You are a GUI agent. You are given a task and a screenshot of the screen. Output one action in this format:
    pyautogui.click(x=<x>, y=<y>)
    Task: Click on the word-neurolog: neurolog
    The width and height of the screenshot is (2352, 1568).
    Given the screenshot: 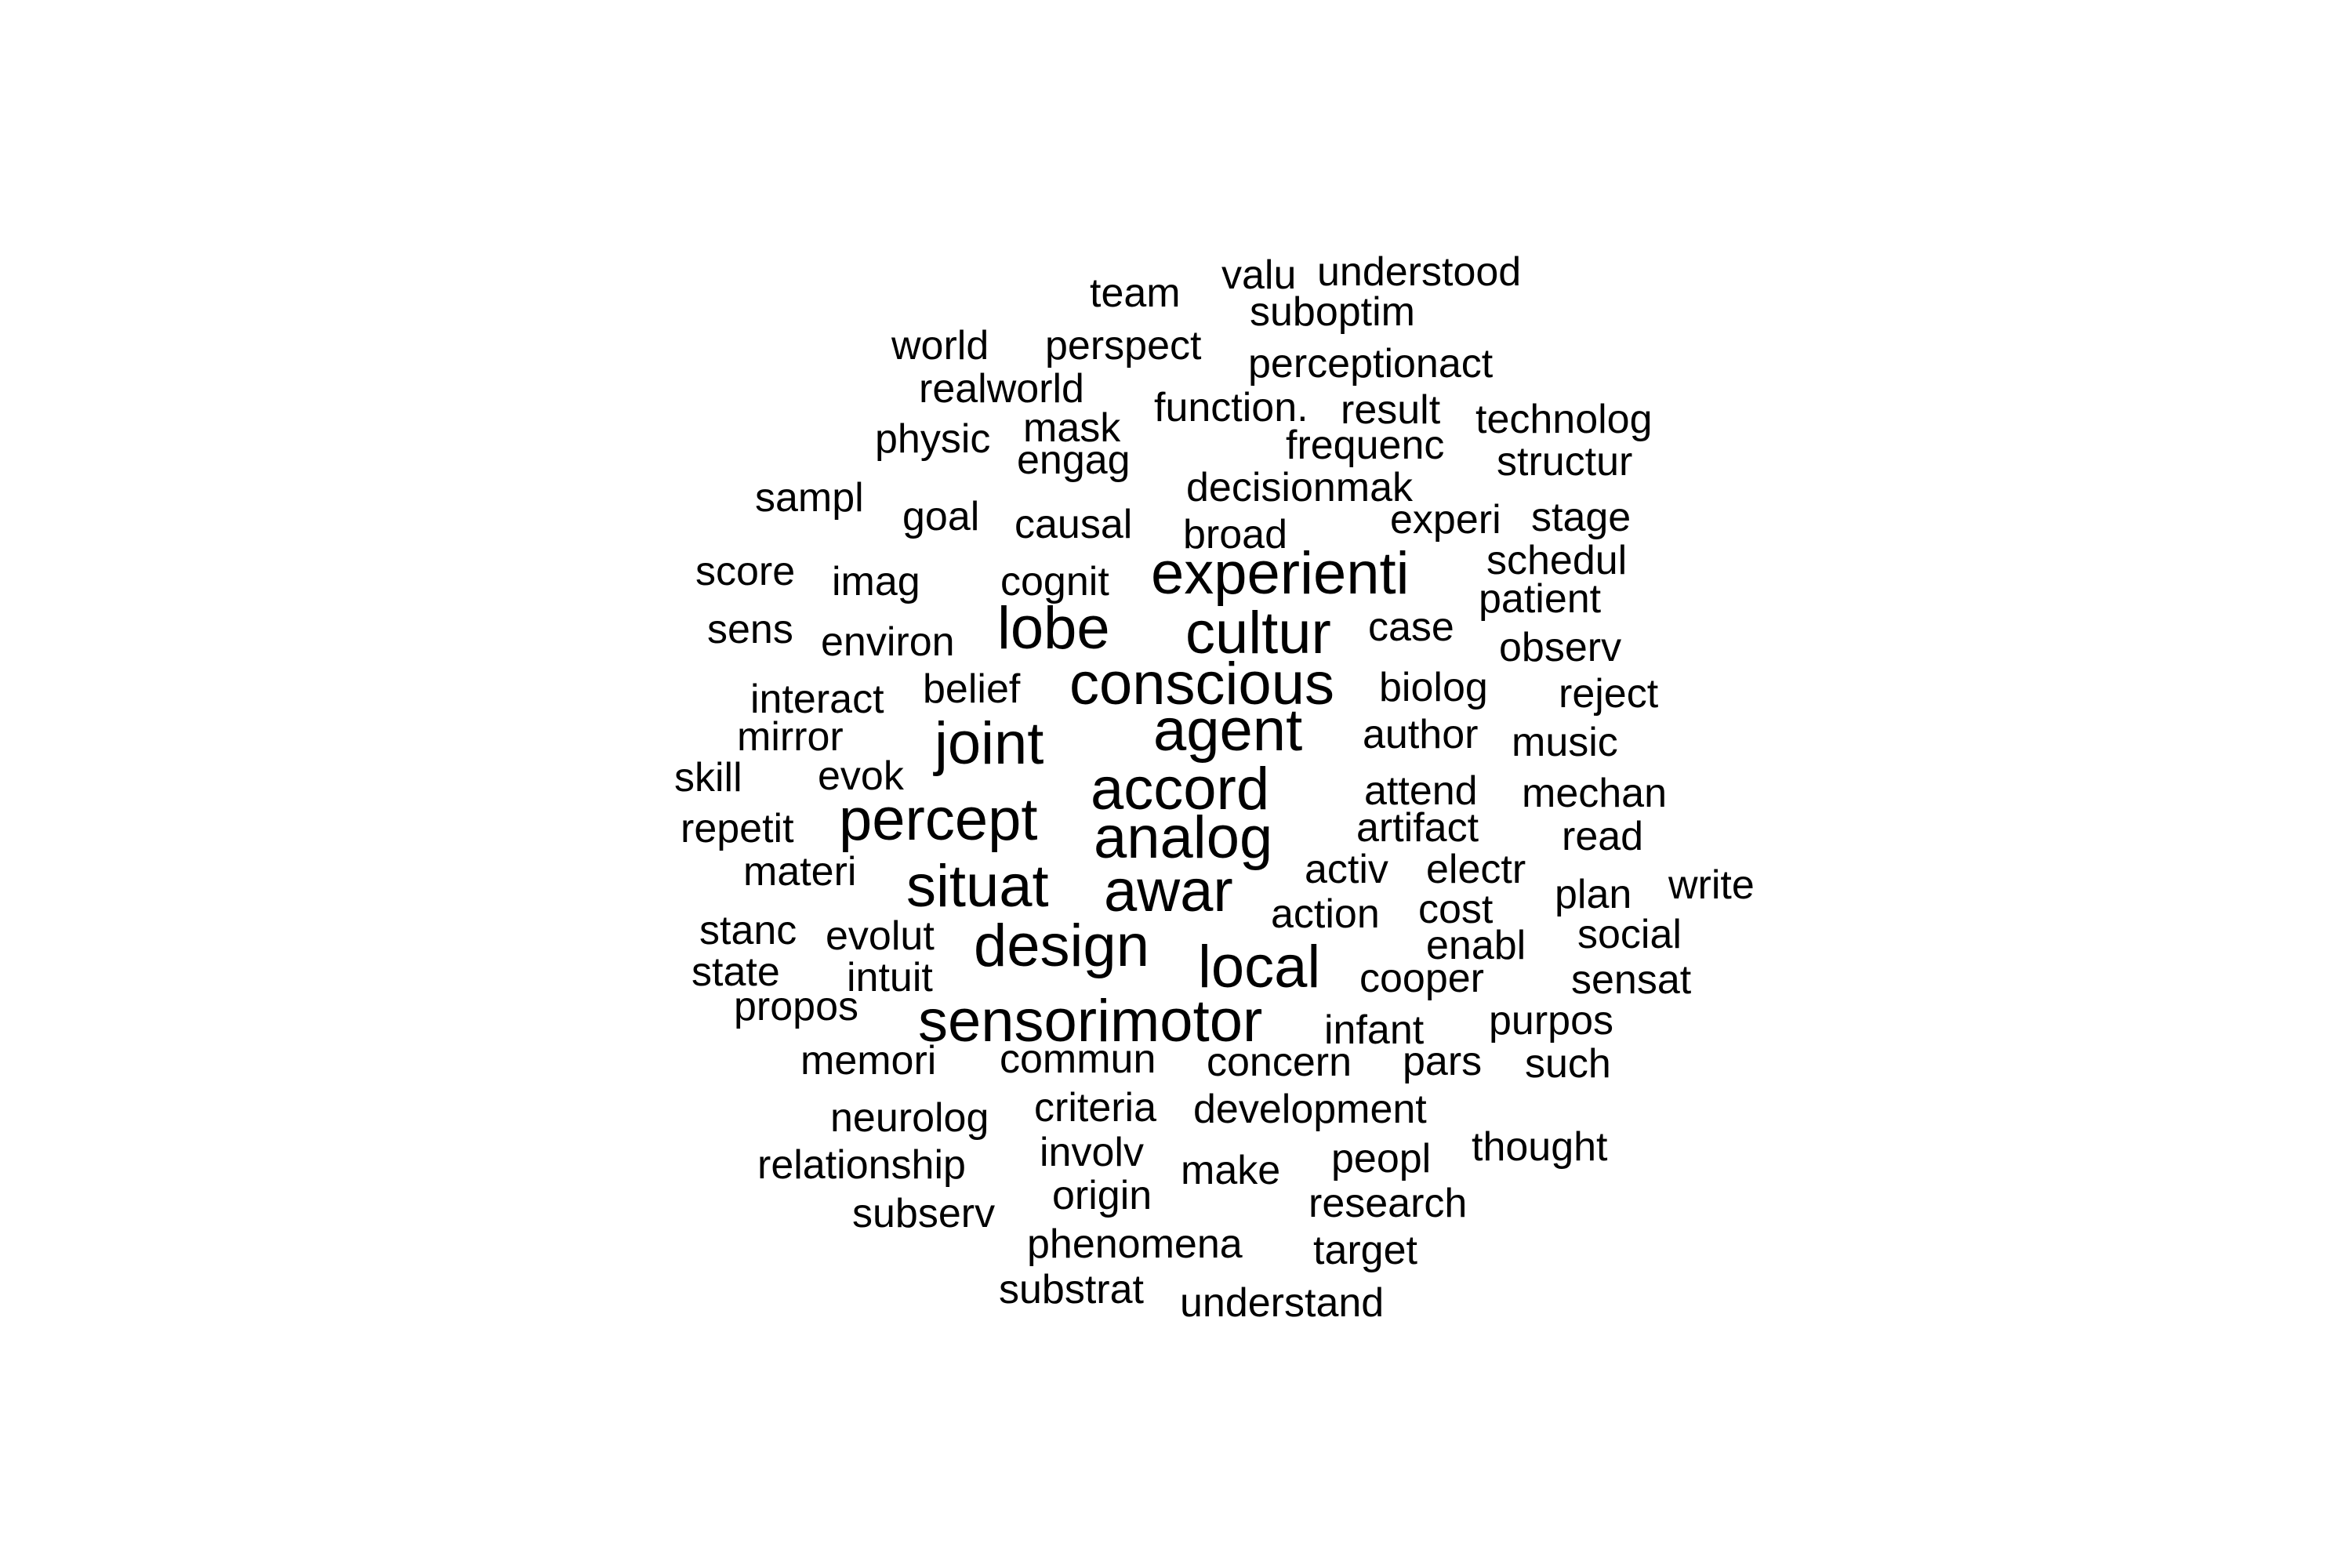 What is the action you would take?
    pyautogui.click(x=909, y=1118)
    